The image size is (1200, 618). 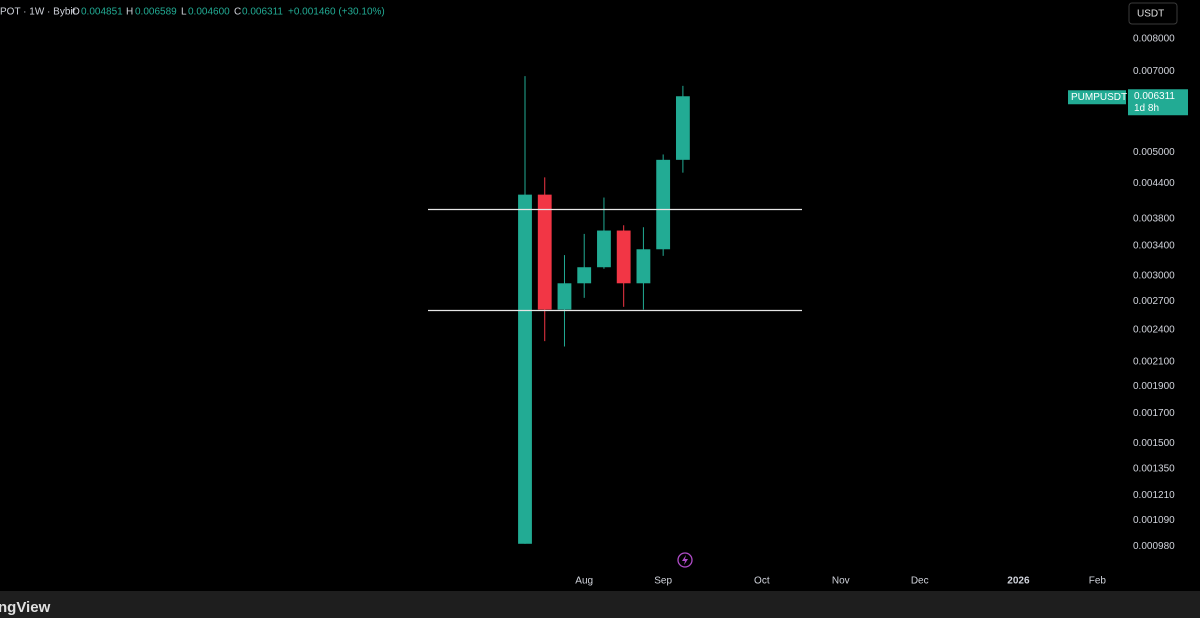 I want to click on y-tick-label: 0.003000, so click(x=1154, y=276).